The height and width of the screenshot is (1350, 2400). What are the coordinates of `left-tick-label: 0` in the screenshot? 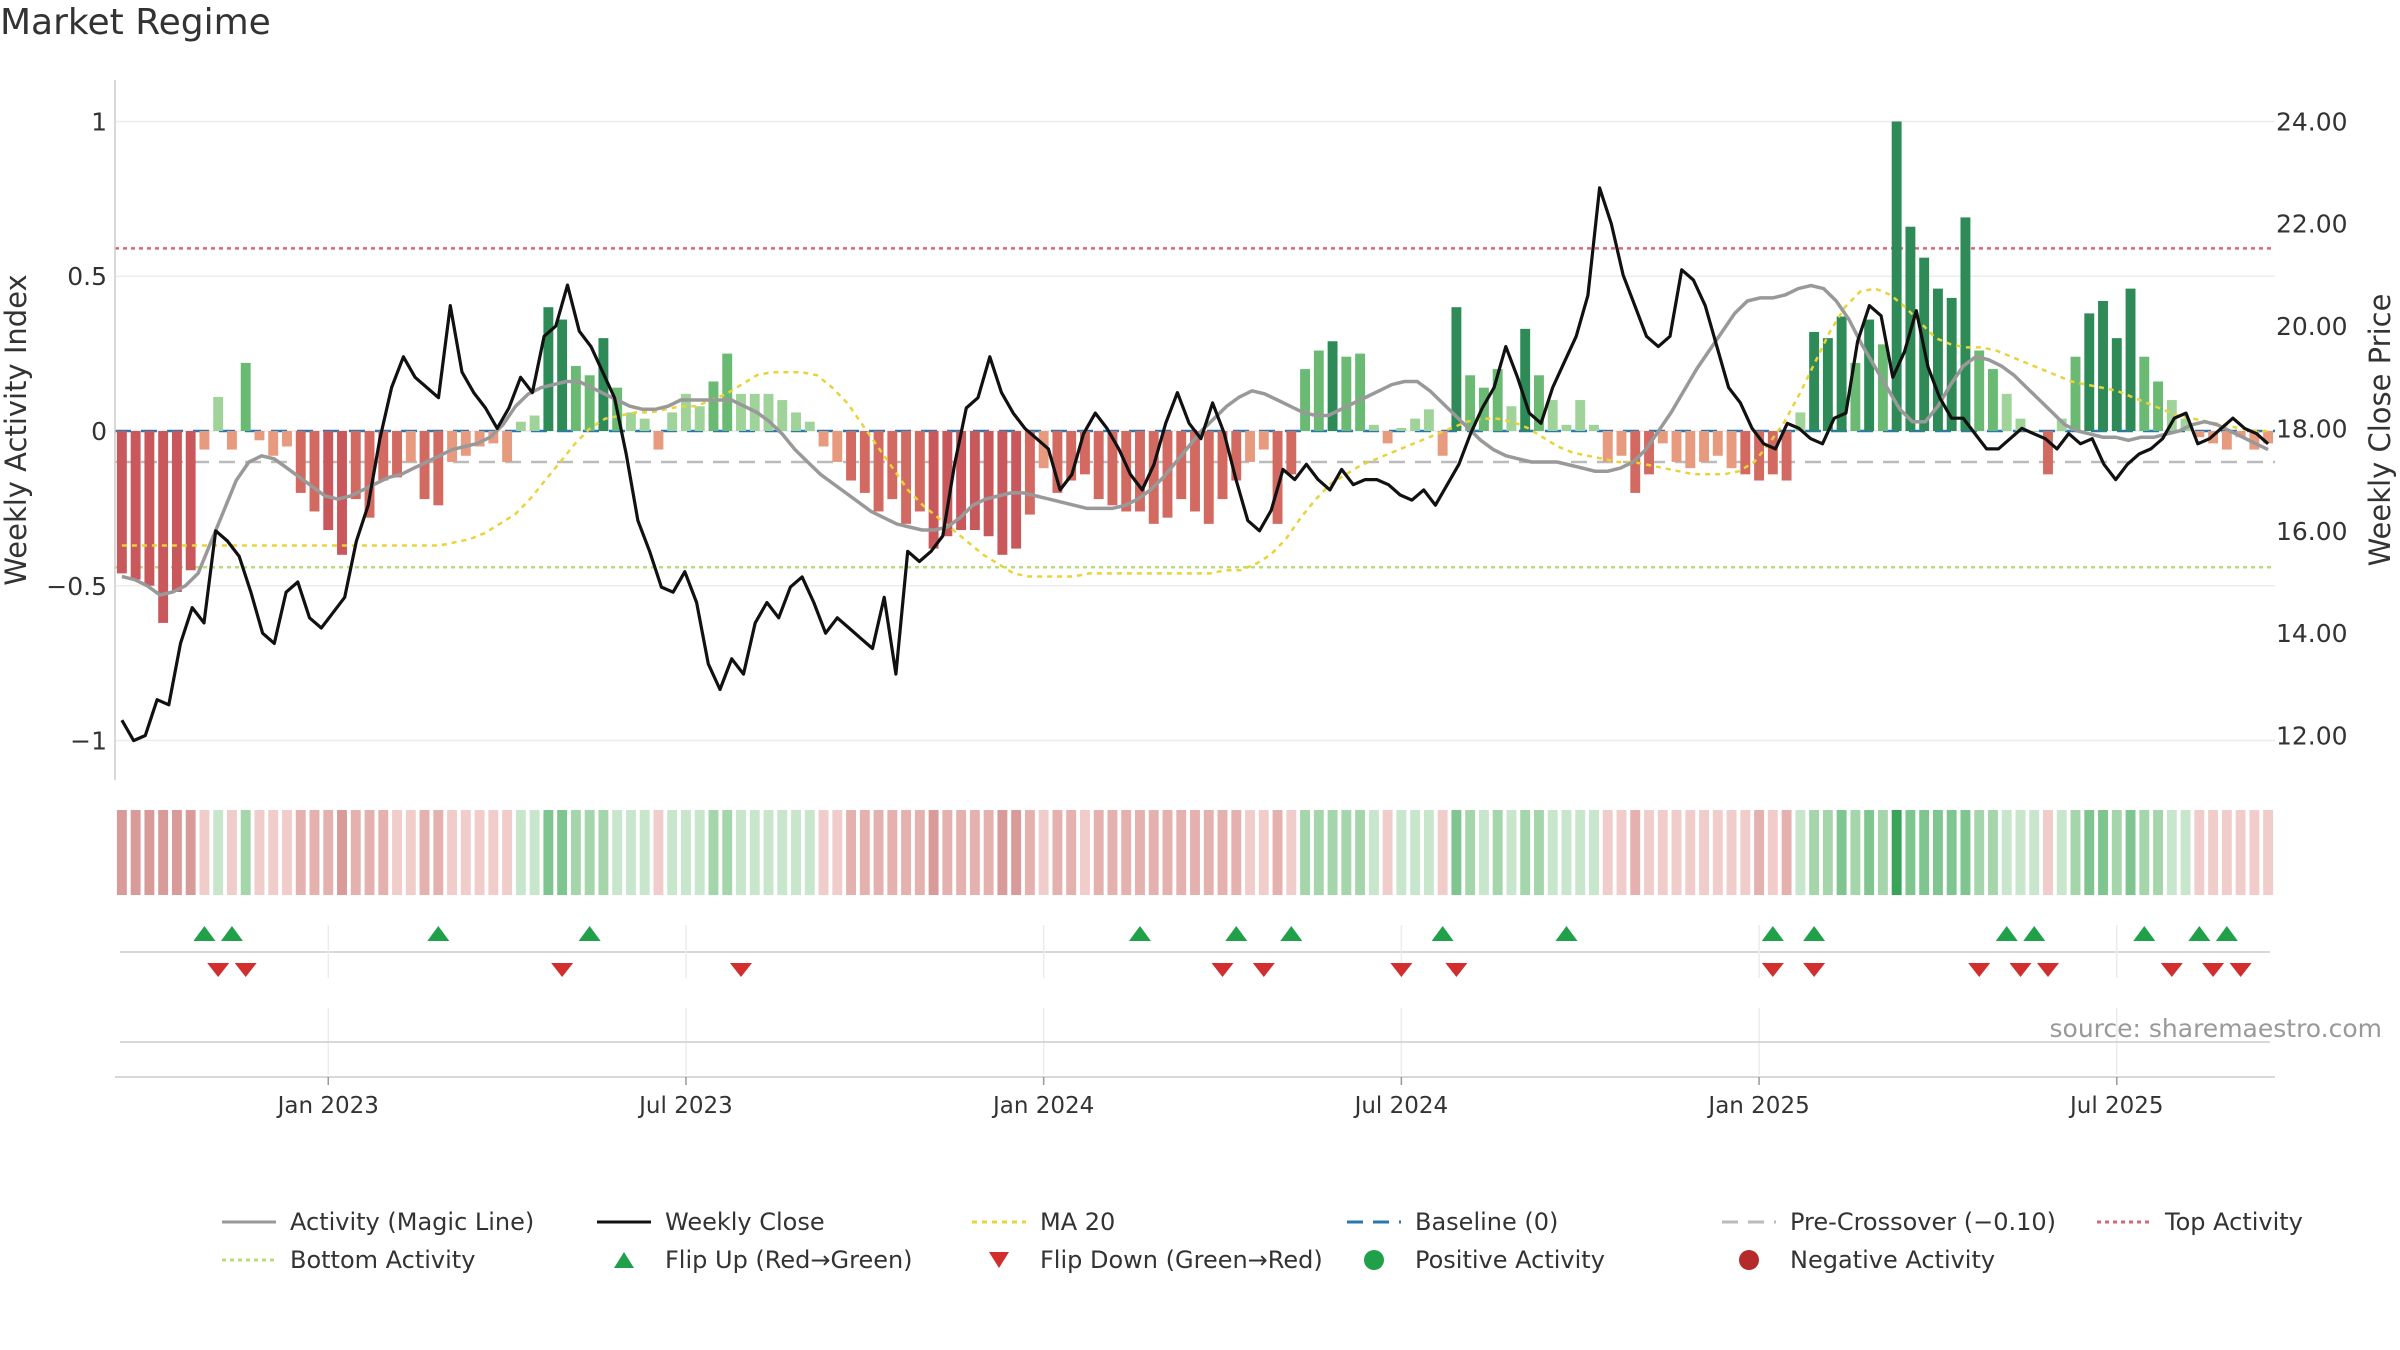 It's located at (99, 431).